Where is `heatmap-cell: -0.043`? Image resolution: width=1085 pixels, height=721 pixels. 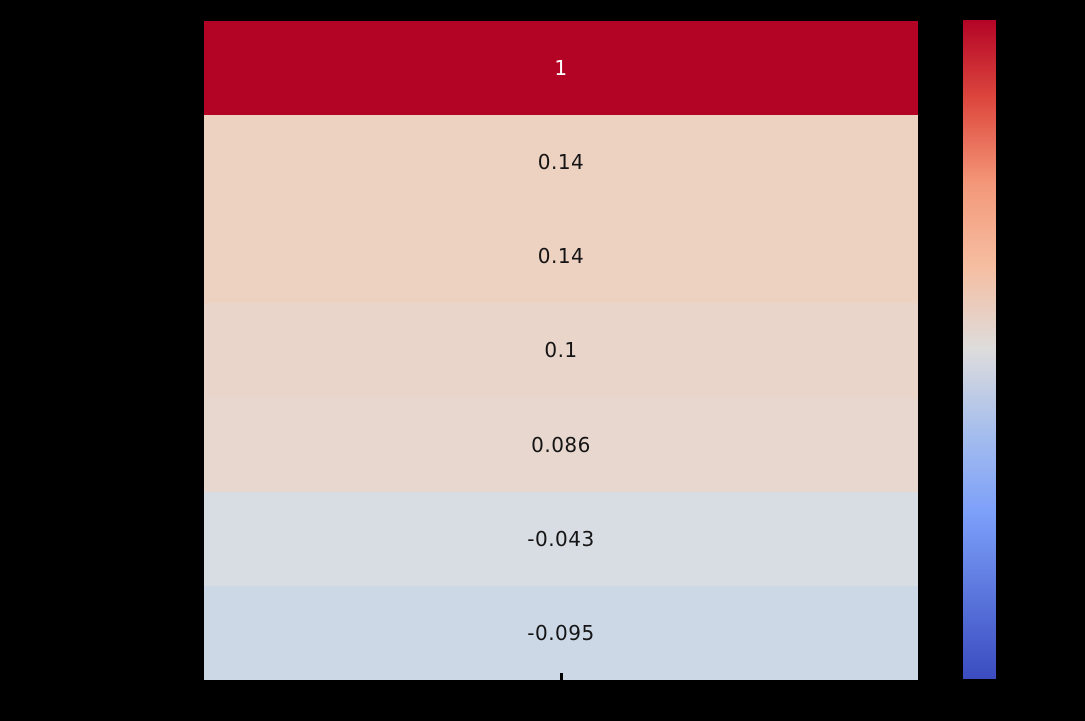
heatmap-cell: -0.043 is located at coordinates (561, 538).